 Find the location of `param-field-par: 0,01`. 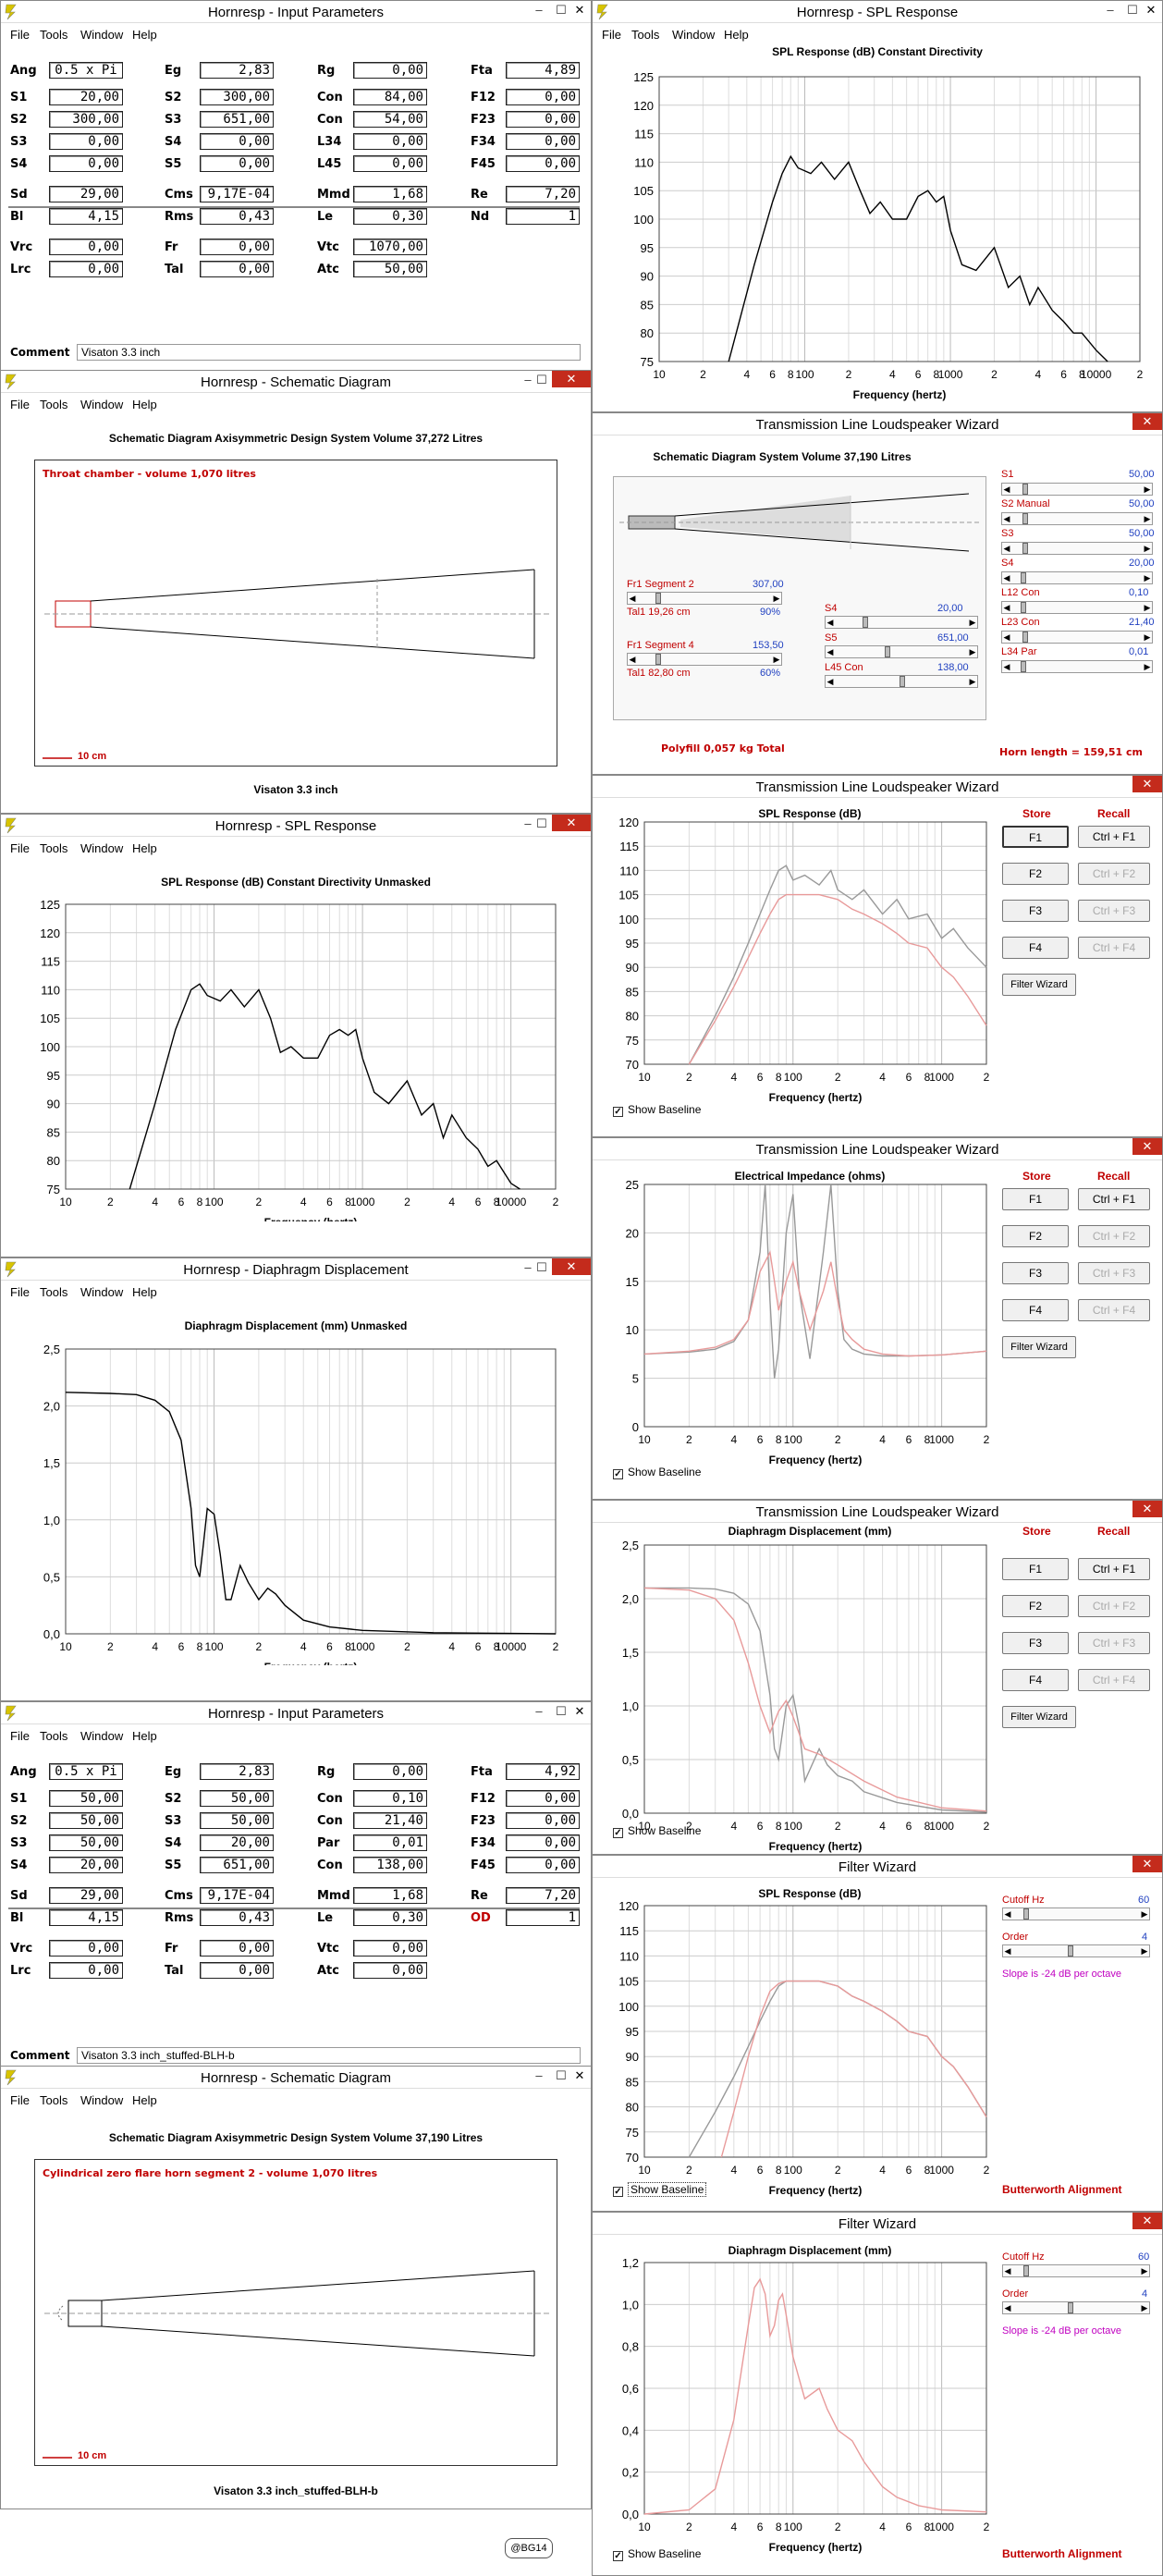

param-field-par: 0,01 is located at coordinates (390, 1843).